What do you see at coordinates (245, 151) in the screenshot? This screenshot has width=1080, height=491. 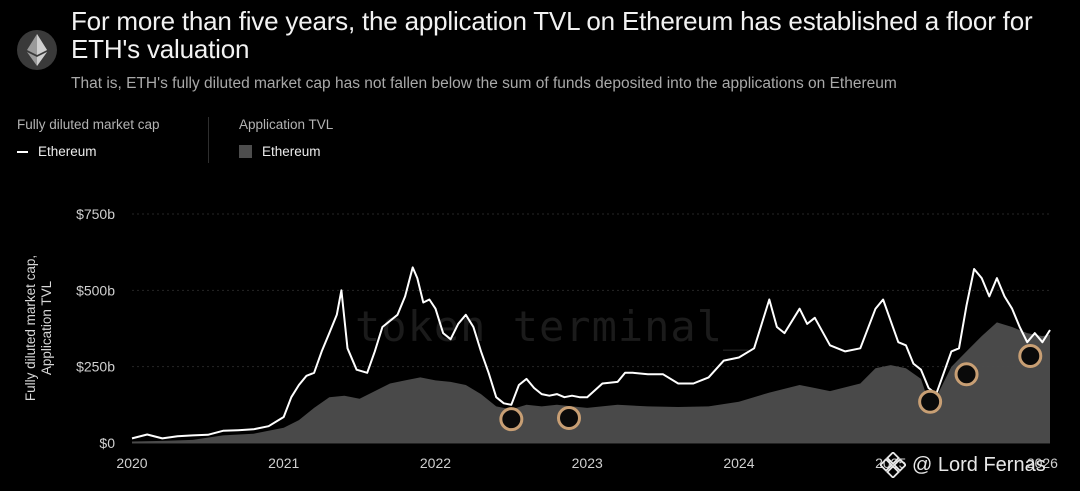 I see `area-swatch` at bounding box center [245, 151].